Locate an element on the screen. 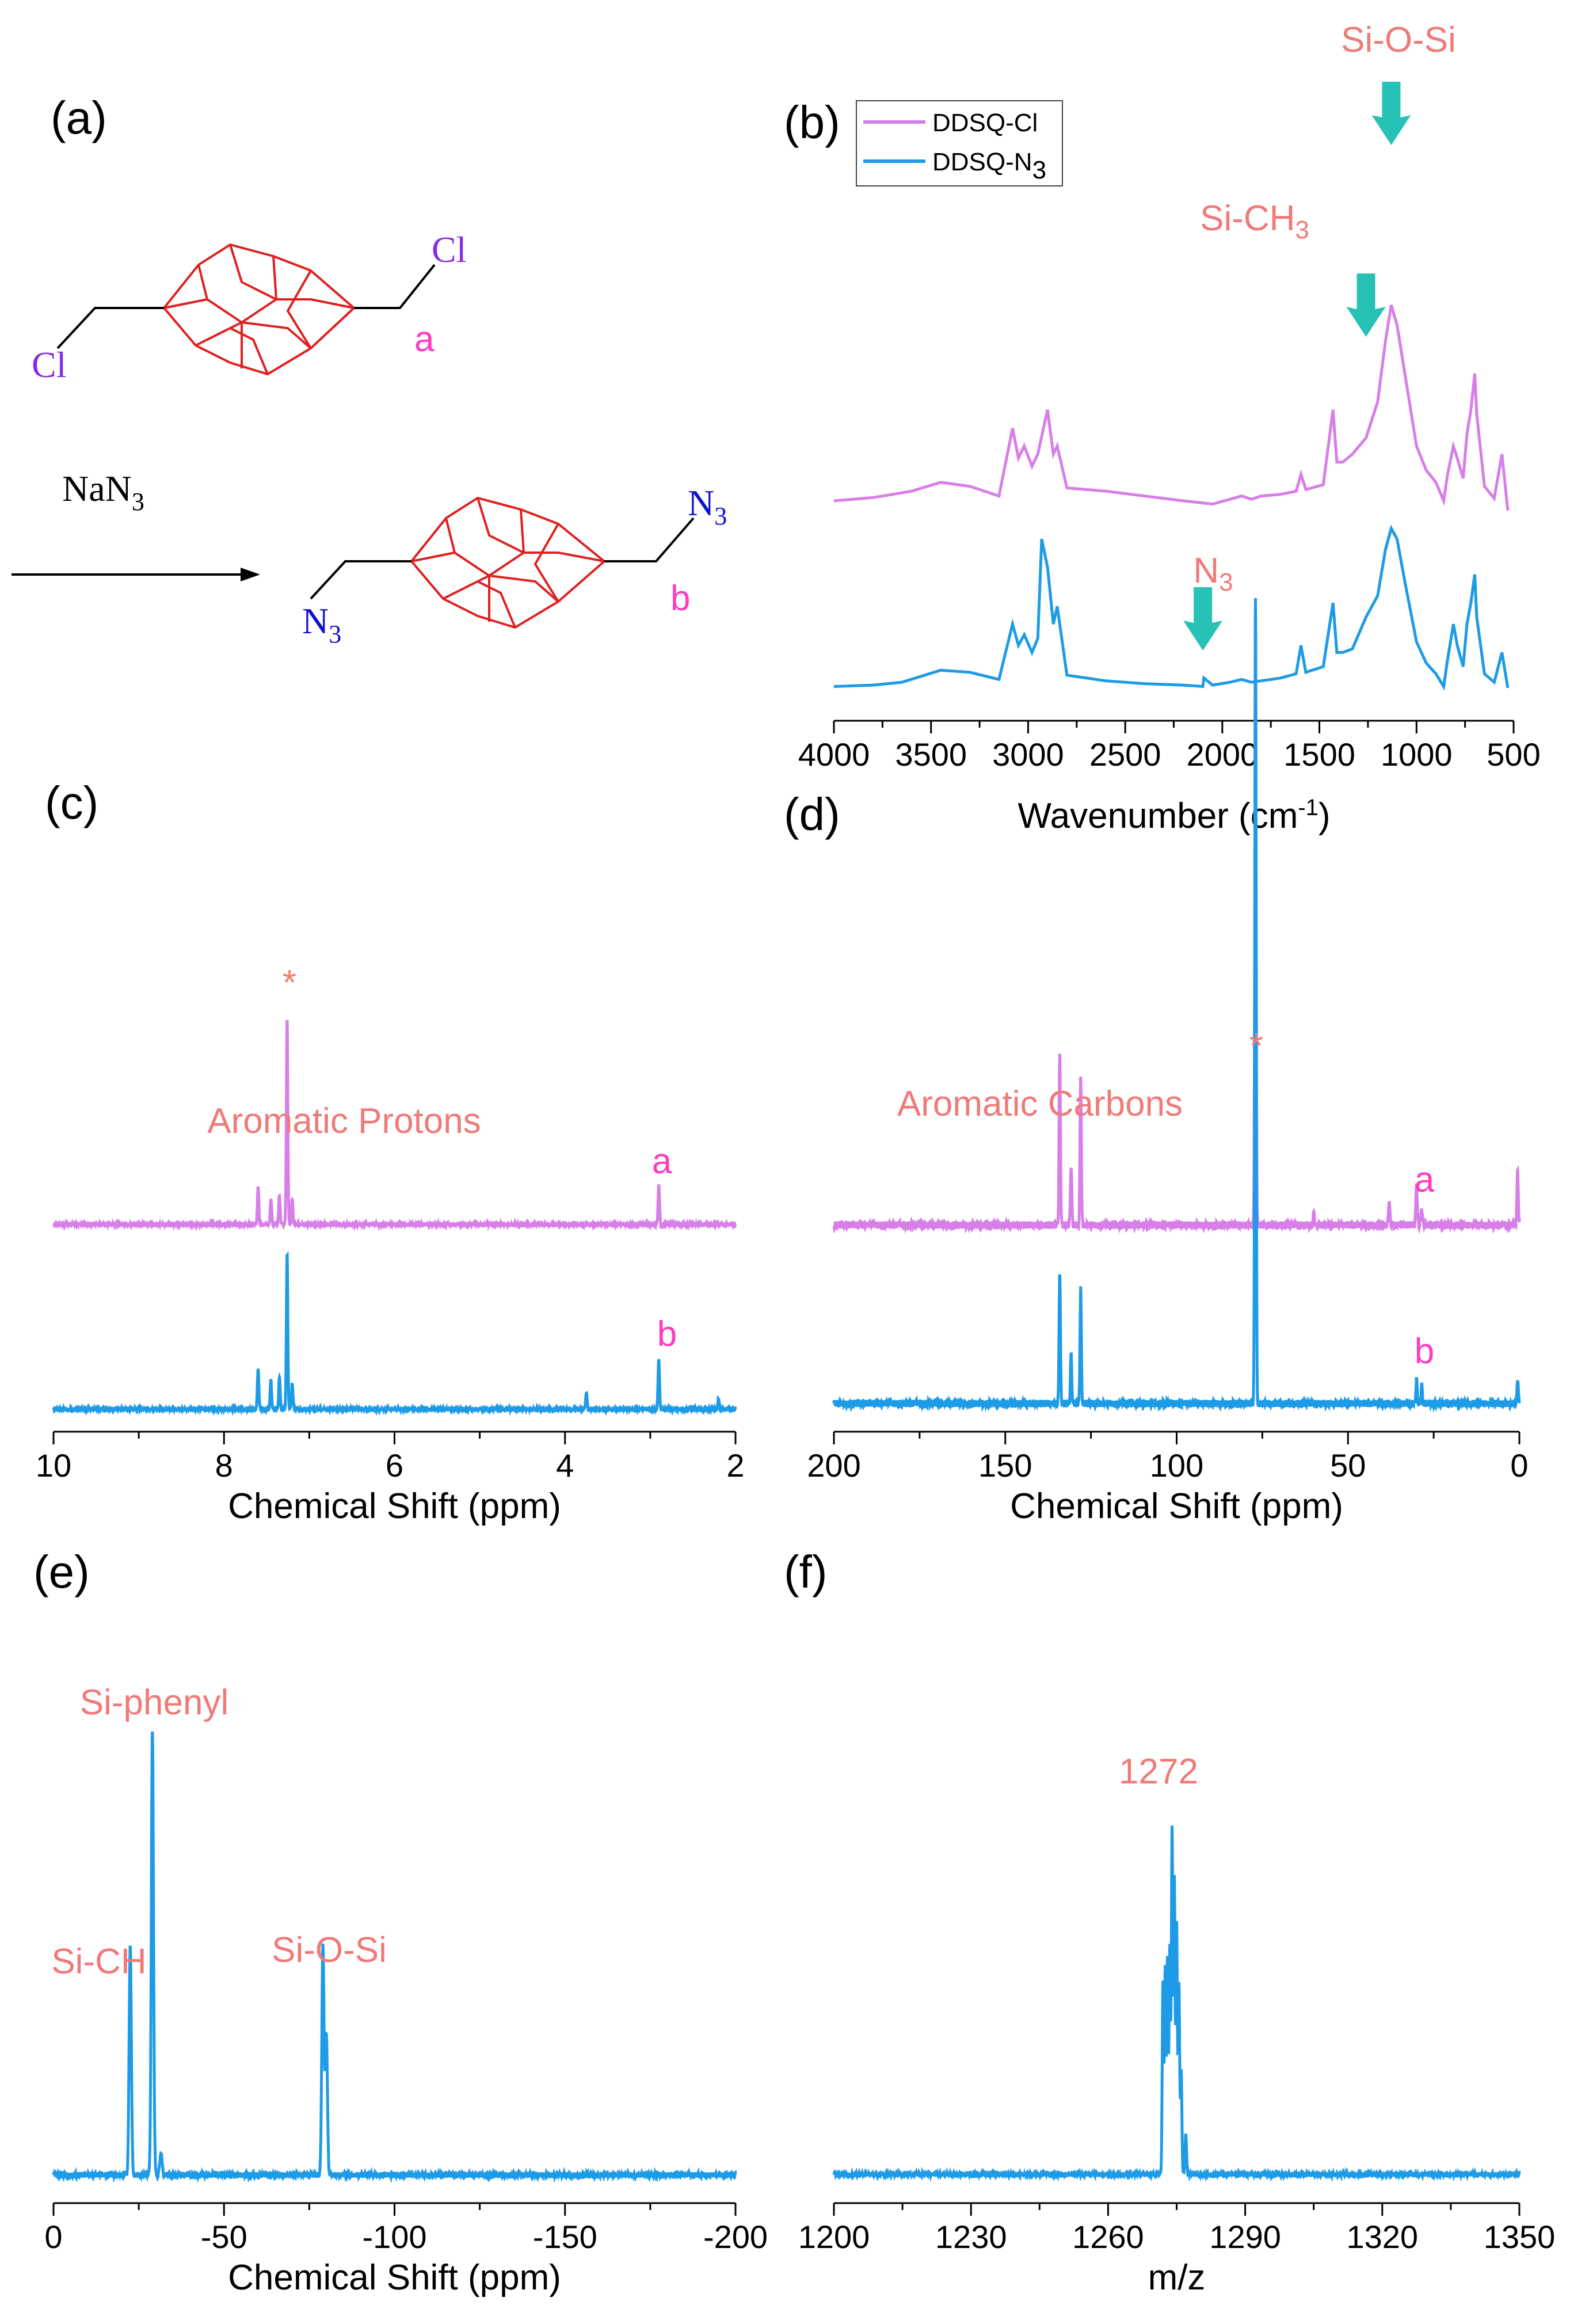  reagent-label: NaN3 is located at coordinates (103, 492).